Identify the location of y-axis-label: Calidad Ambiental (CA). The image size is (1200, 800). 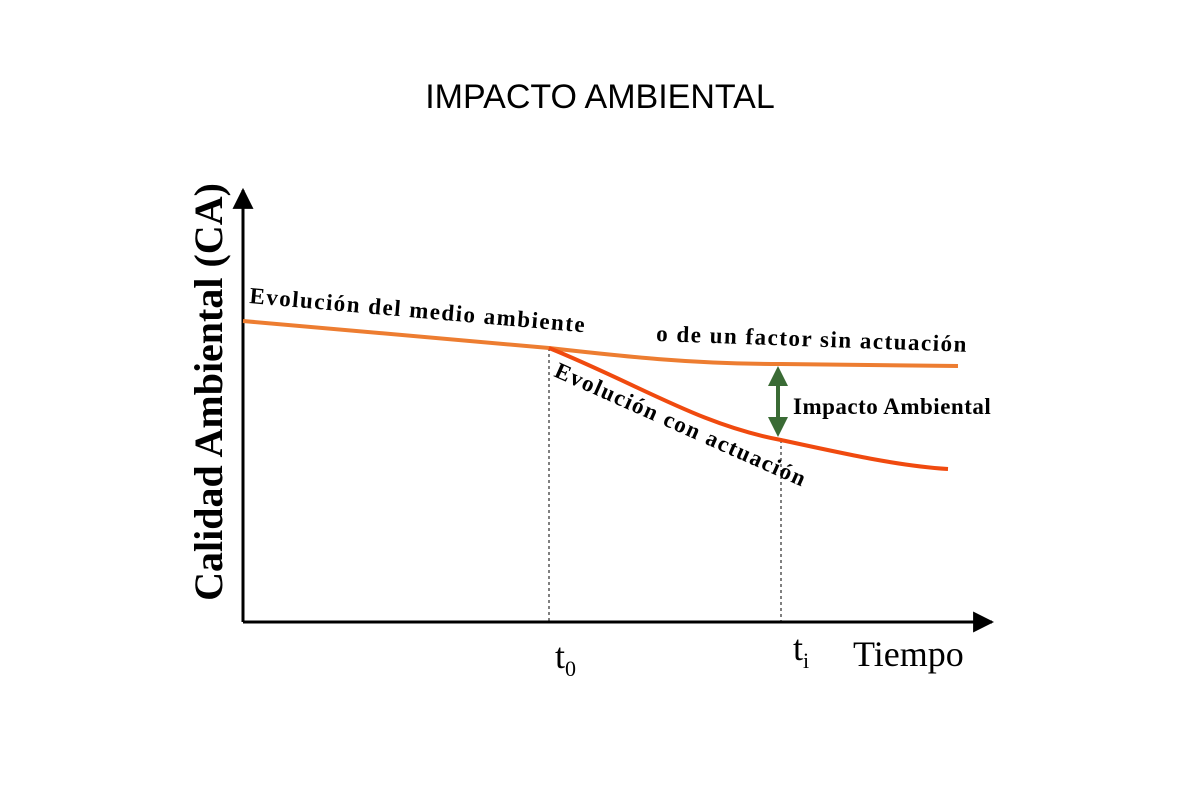
(208, 392).